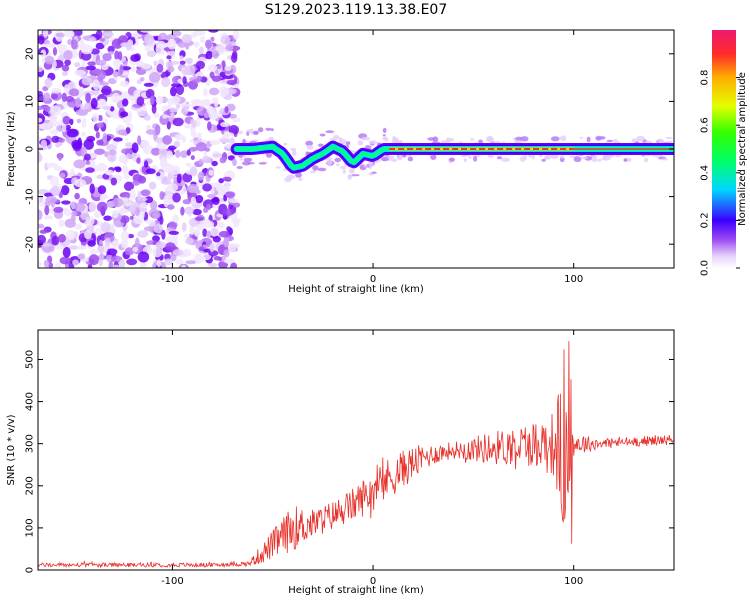 The width and height of the screenshot is (750, 600). What do you see at coordinates (356, 10) in the screenshot?
I see `figure-title: S129.2023.119.13.38.E07` at bounding box center [356, 10].